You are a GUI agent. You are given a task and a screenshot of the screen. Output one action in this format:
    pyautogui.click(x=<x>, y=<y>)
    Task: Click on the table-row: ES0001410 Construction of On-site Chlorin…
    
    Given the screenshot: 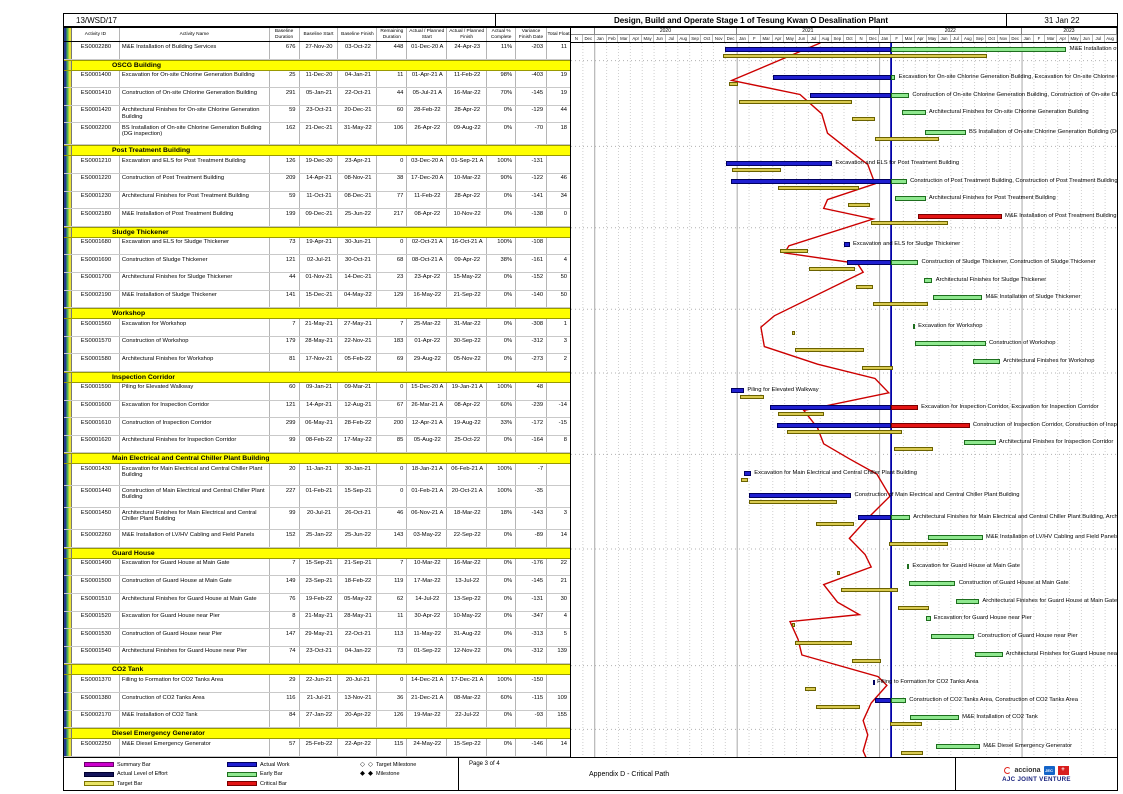 What is the action you would take?
    pyautogui.click(x=317, y=97)
    